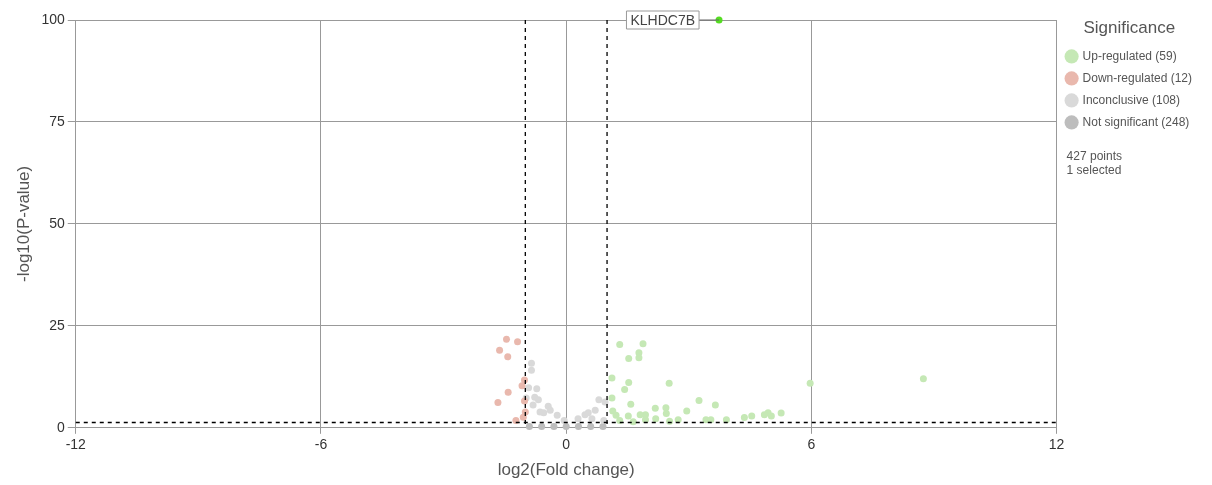  Describe the element at coordinates (57, 324) in the screenshot. I see `y-tick-label: 25` at that location.